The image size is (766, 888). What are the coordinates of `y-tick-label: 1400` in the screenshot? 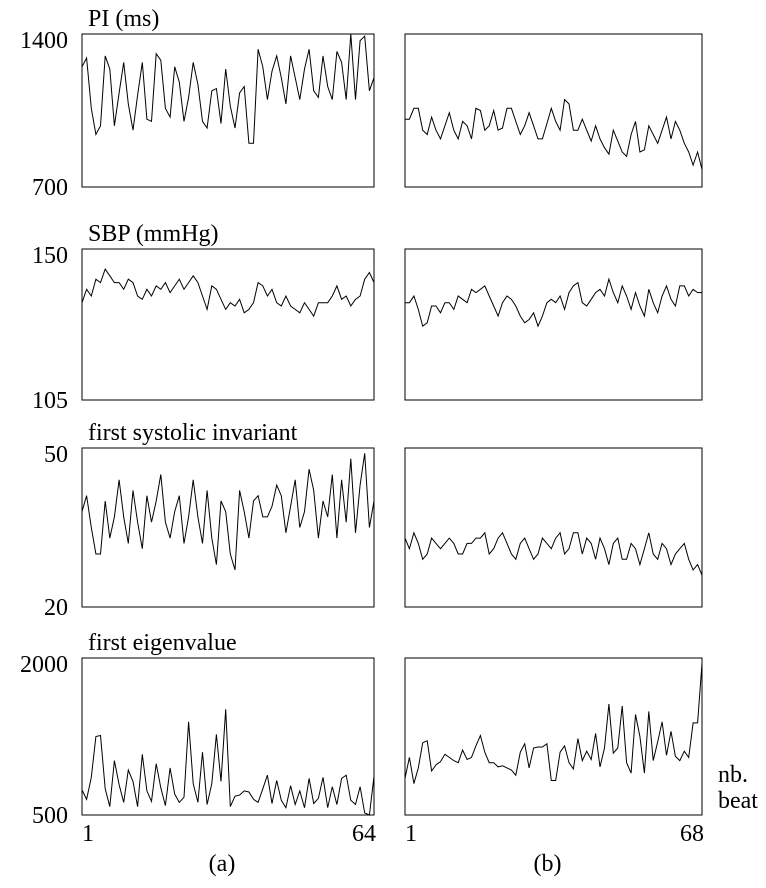 It's located at (44, 41).